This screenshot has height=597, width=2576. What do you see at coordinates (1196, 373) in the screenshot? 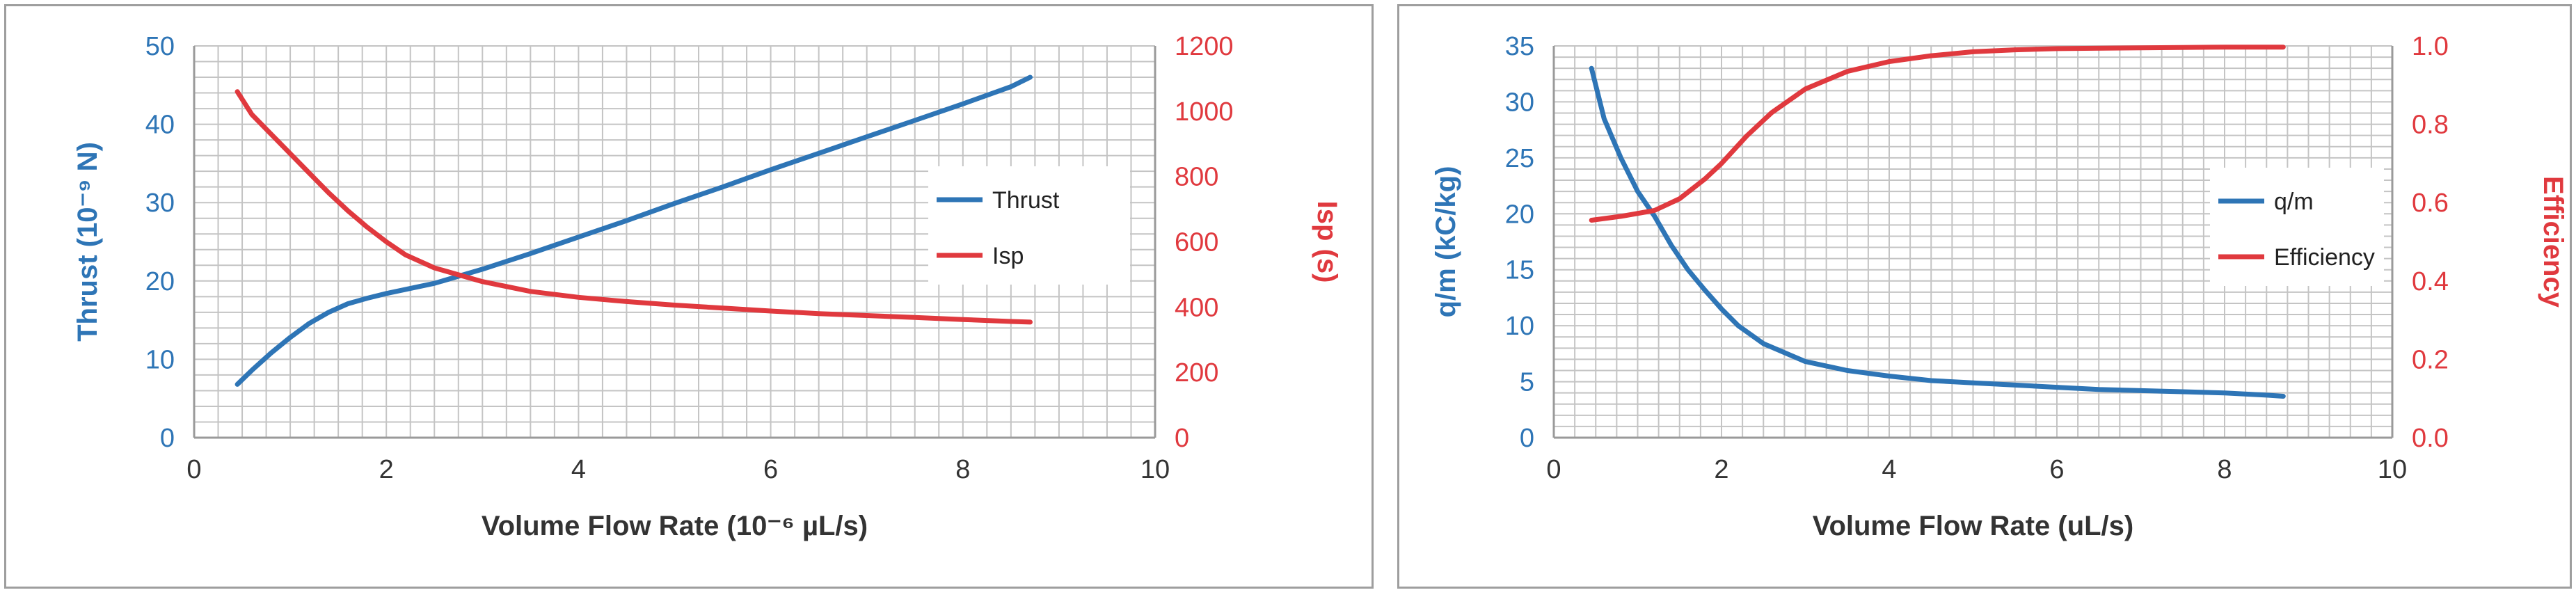
I see `y2-tick-label: 200` at bounding box center [1196, 373].